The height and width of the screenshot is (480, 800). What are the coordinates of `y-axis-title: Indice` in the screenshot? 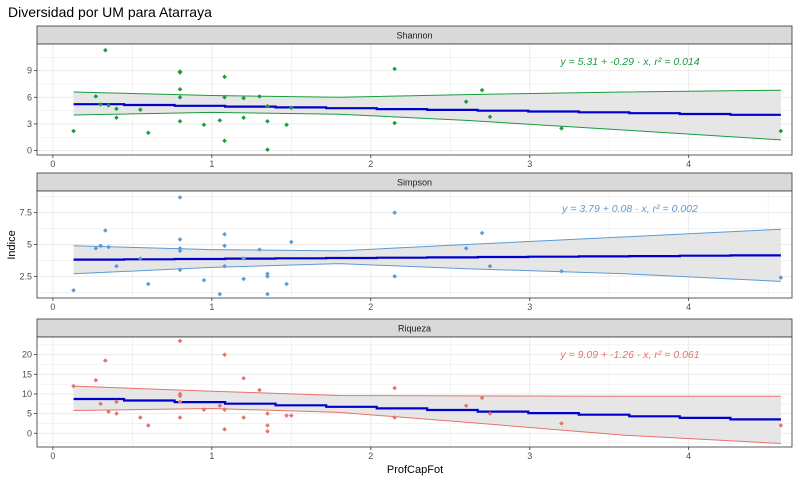 It's located at (12, 244).